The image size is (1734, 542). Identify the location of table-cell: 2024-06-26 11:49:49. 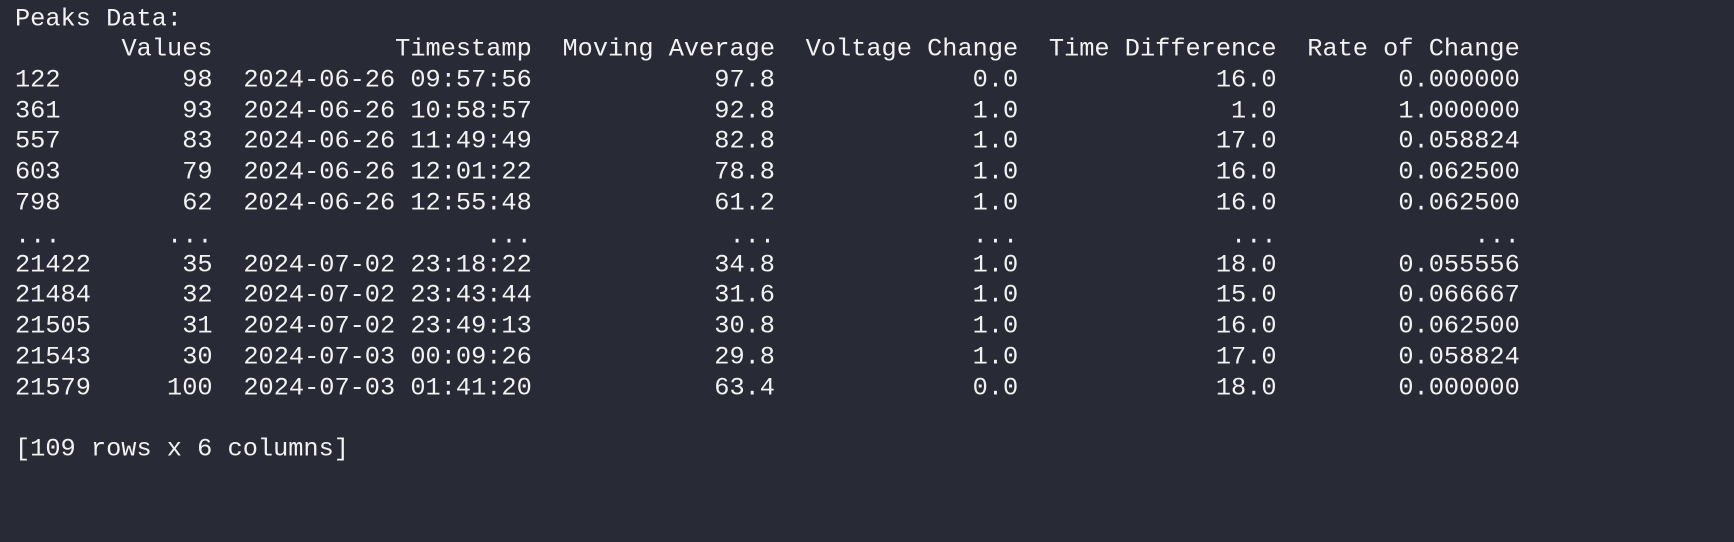
(387, 141).